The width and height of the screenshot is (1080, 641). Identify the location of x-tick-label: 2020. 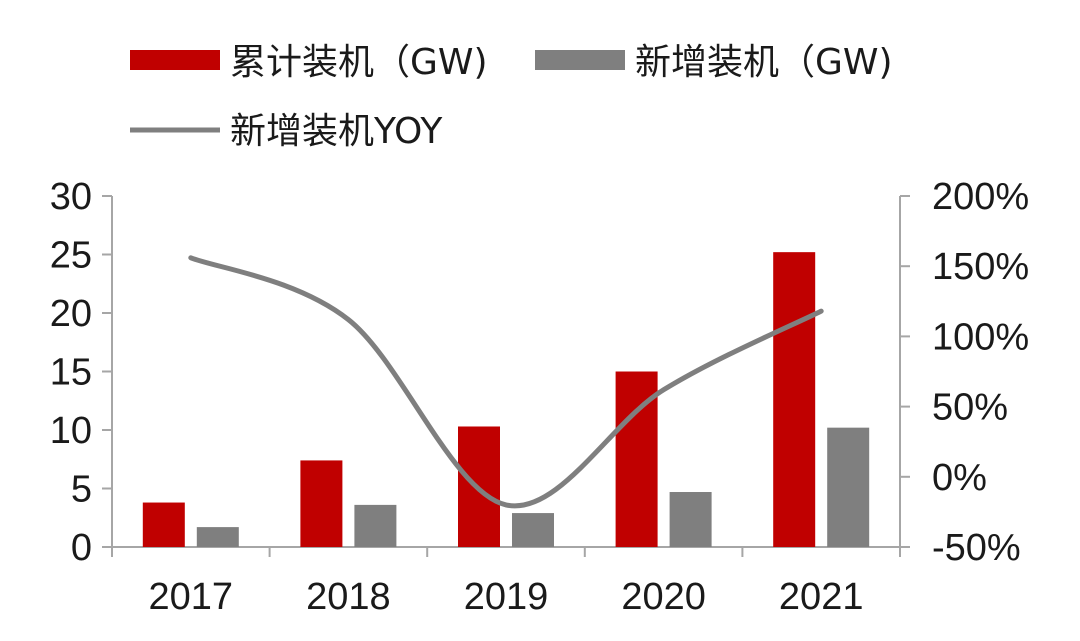
(663, 597).